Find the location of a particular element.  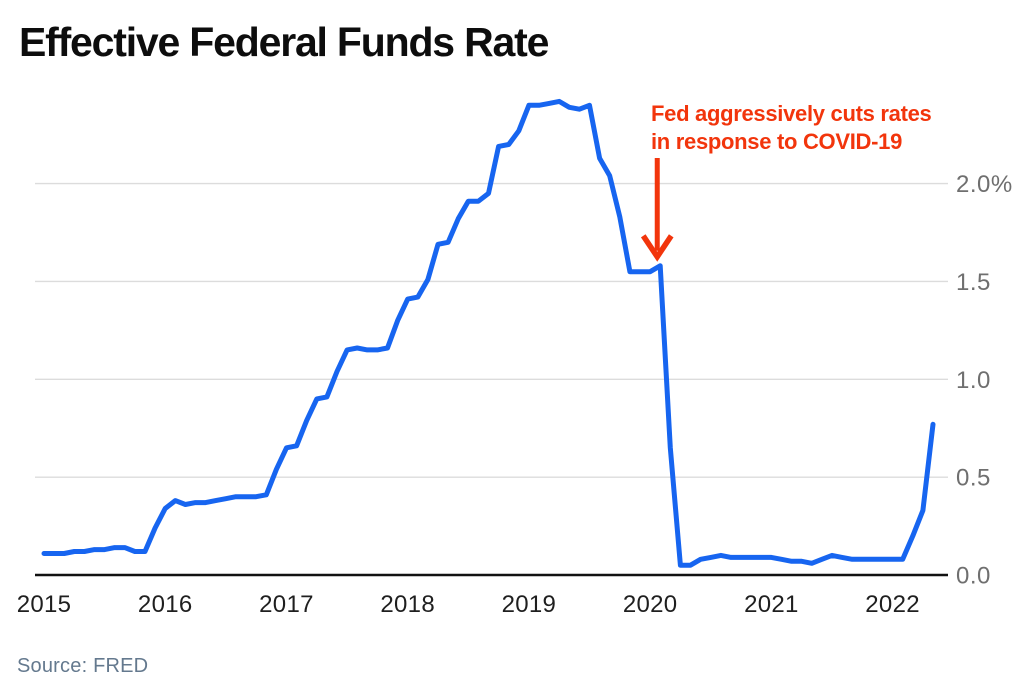

source-credit: Source: FRED is located at coordinates (83, 666).